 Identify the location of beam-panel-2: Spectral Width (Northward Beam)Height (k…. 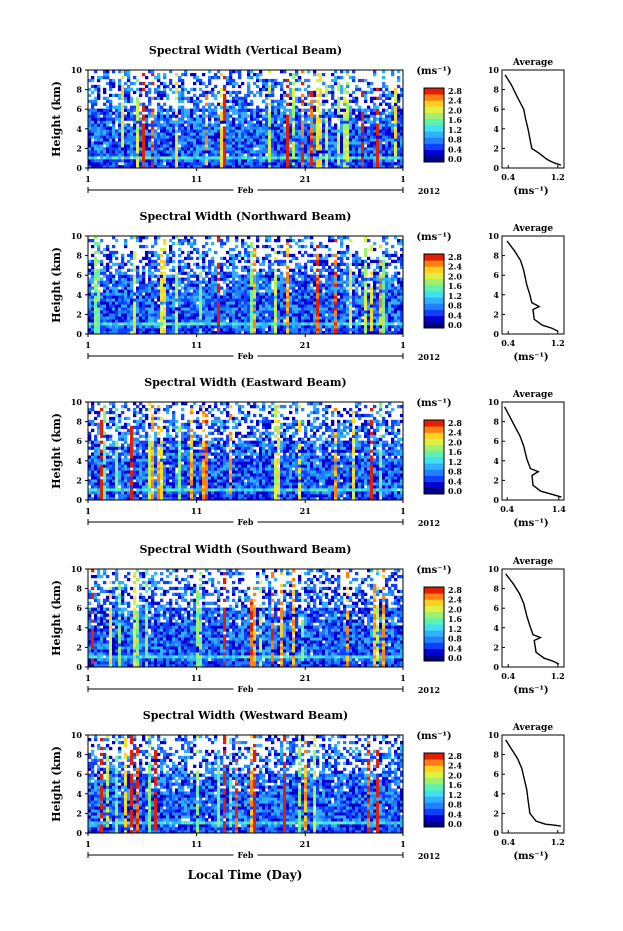
(307, 286).